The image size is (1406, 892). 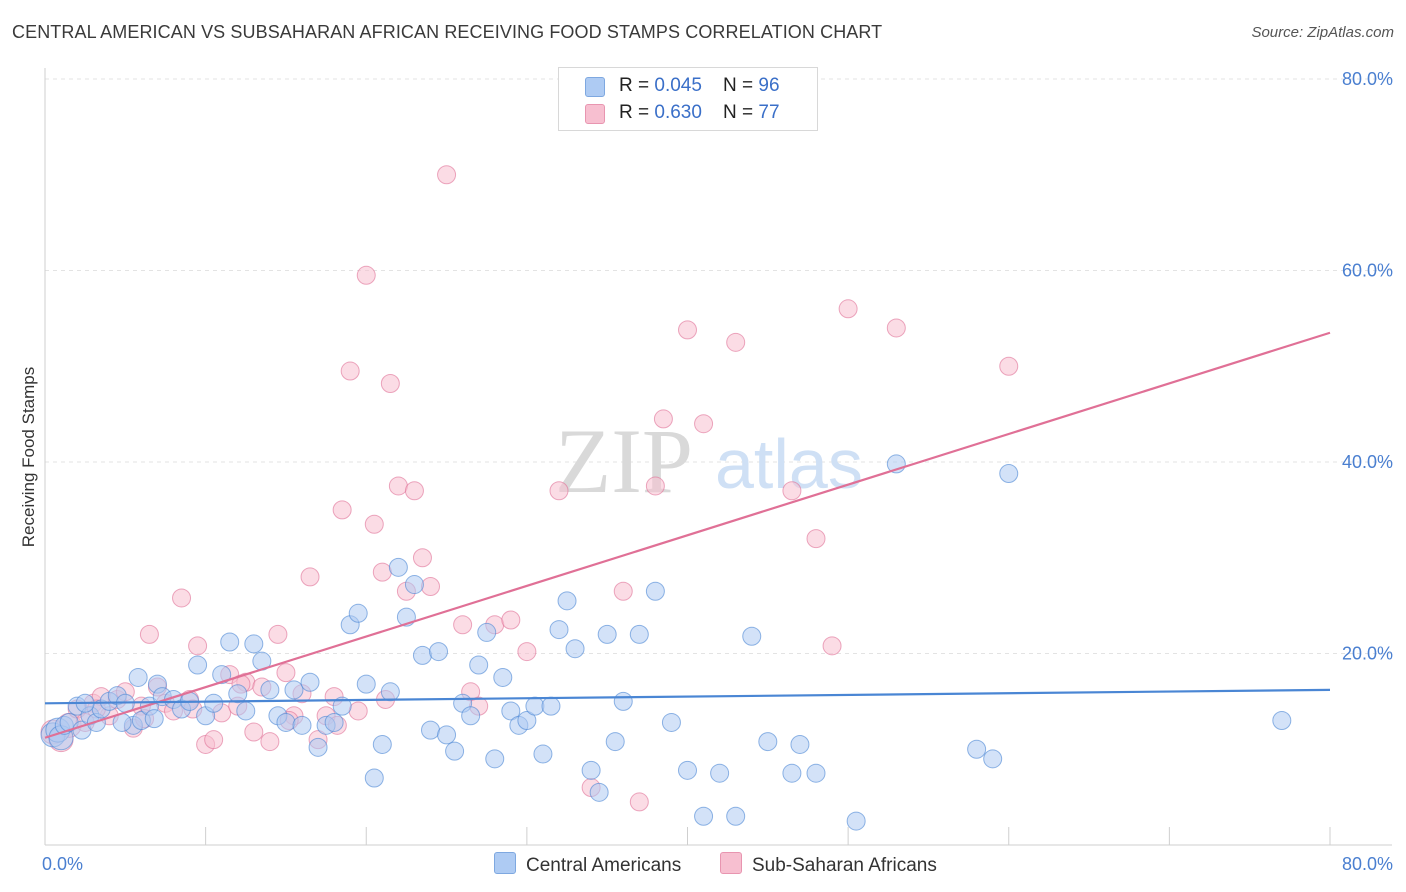 What do you see at coordinates (595, 87) in the screenshot?
I see `legend-swatch-blue` at bounding box center [595, 87].